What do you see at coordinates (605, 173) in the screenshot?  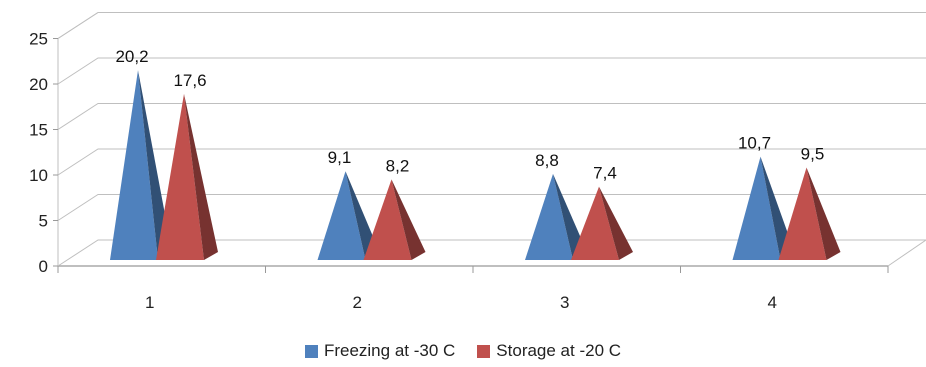 I see `data-label-storage-3: 7,4` at bounding box center [605, 173].